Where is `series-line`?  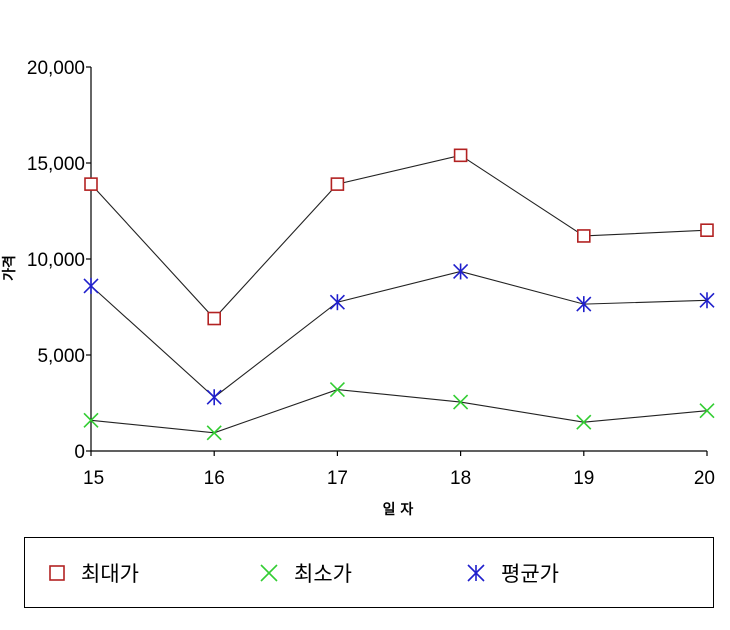
series-line is located at coordinates (399, 411).